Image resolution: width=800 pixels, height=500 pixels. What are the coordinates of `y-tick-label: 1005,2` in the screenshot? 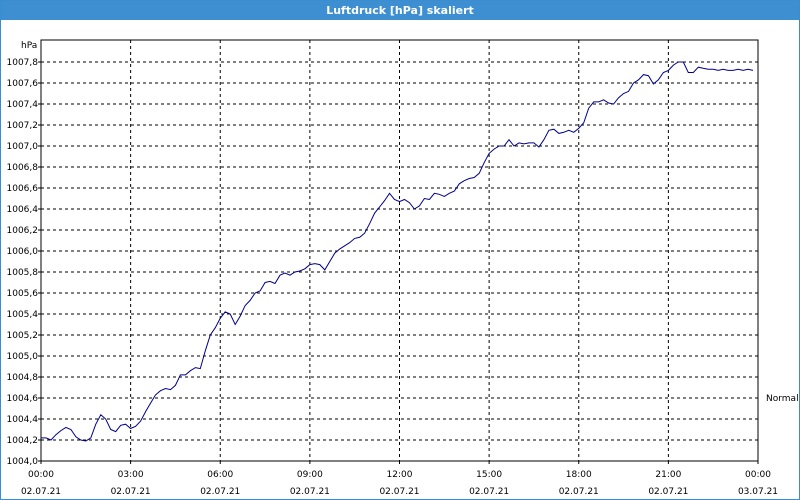 It's located at (23, 336).